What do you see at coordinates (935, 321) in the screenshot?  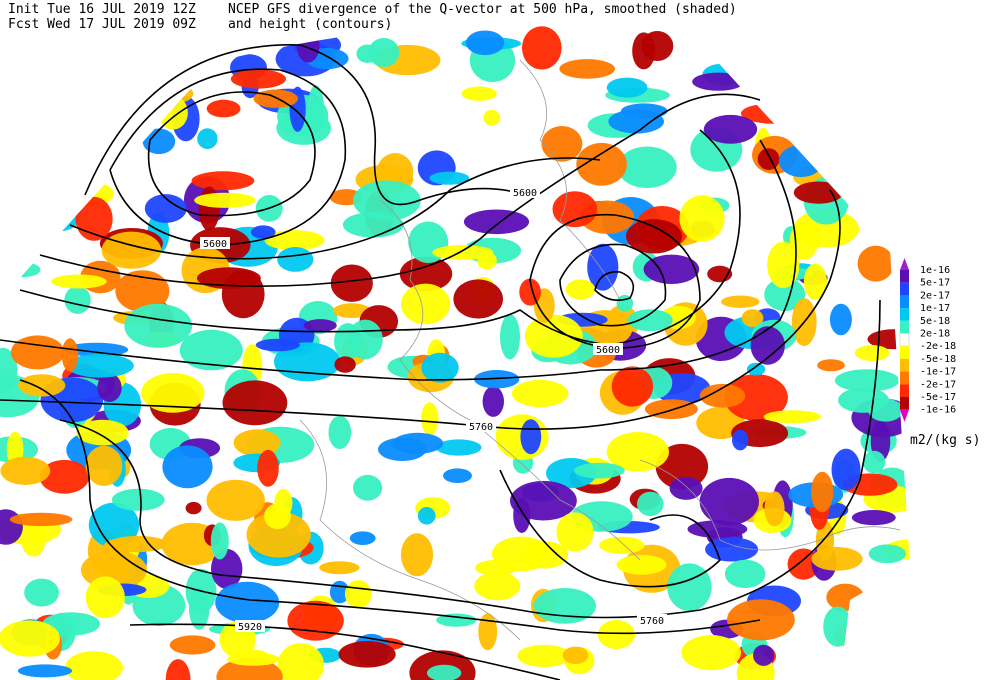 I see `colorbar-label: 5e-18` at bounding box center [935, 321].